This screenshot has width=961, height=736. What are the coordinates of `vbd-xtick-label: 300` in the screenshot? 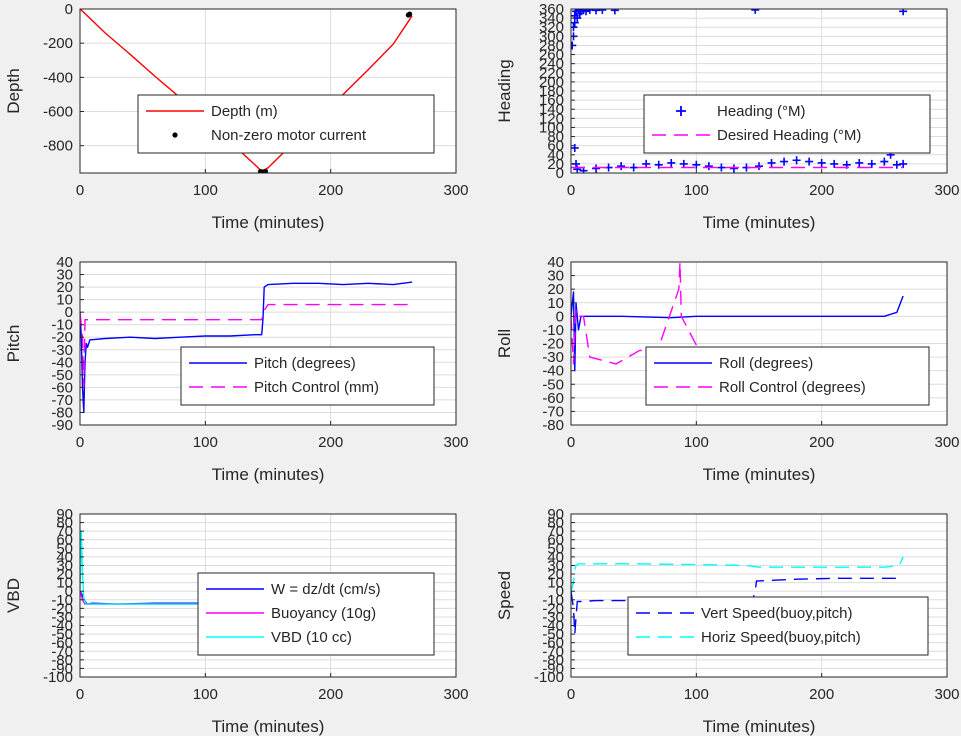 It's located at (455, 694).